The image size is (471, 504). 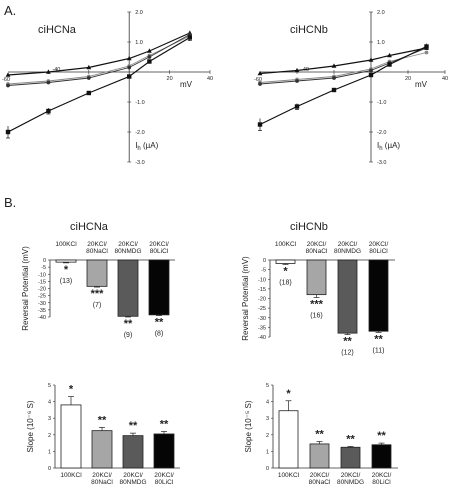 I want to click on panel-label-a: A., so click(x=10, y=10).